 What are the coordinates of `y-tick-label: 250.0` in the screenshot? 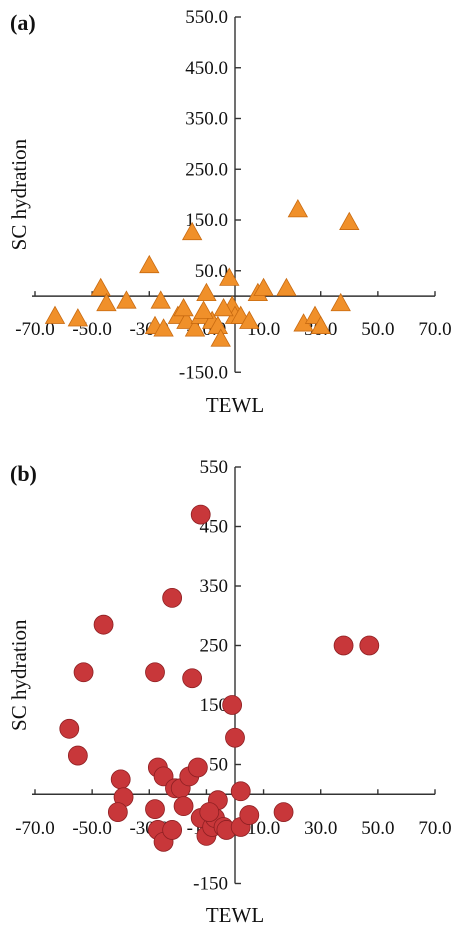 It's located at (206, 169).